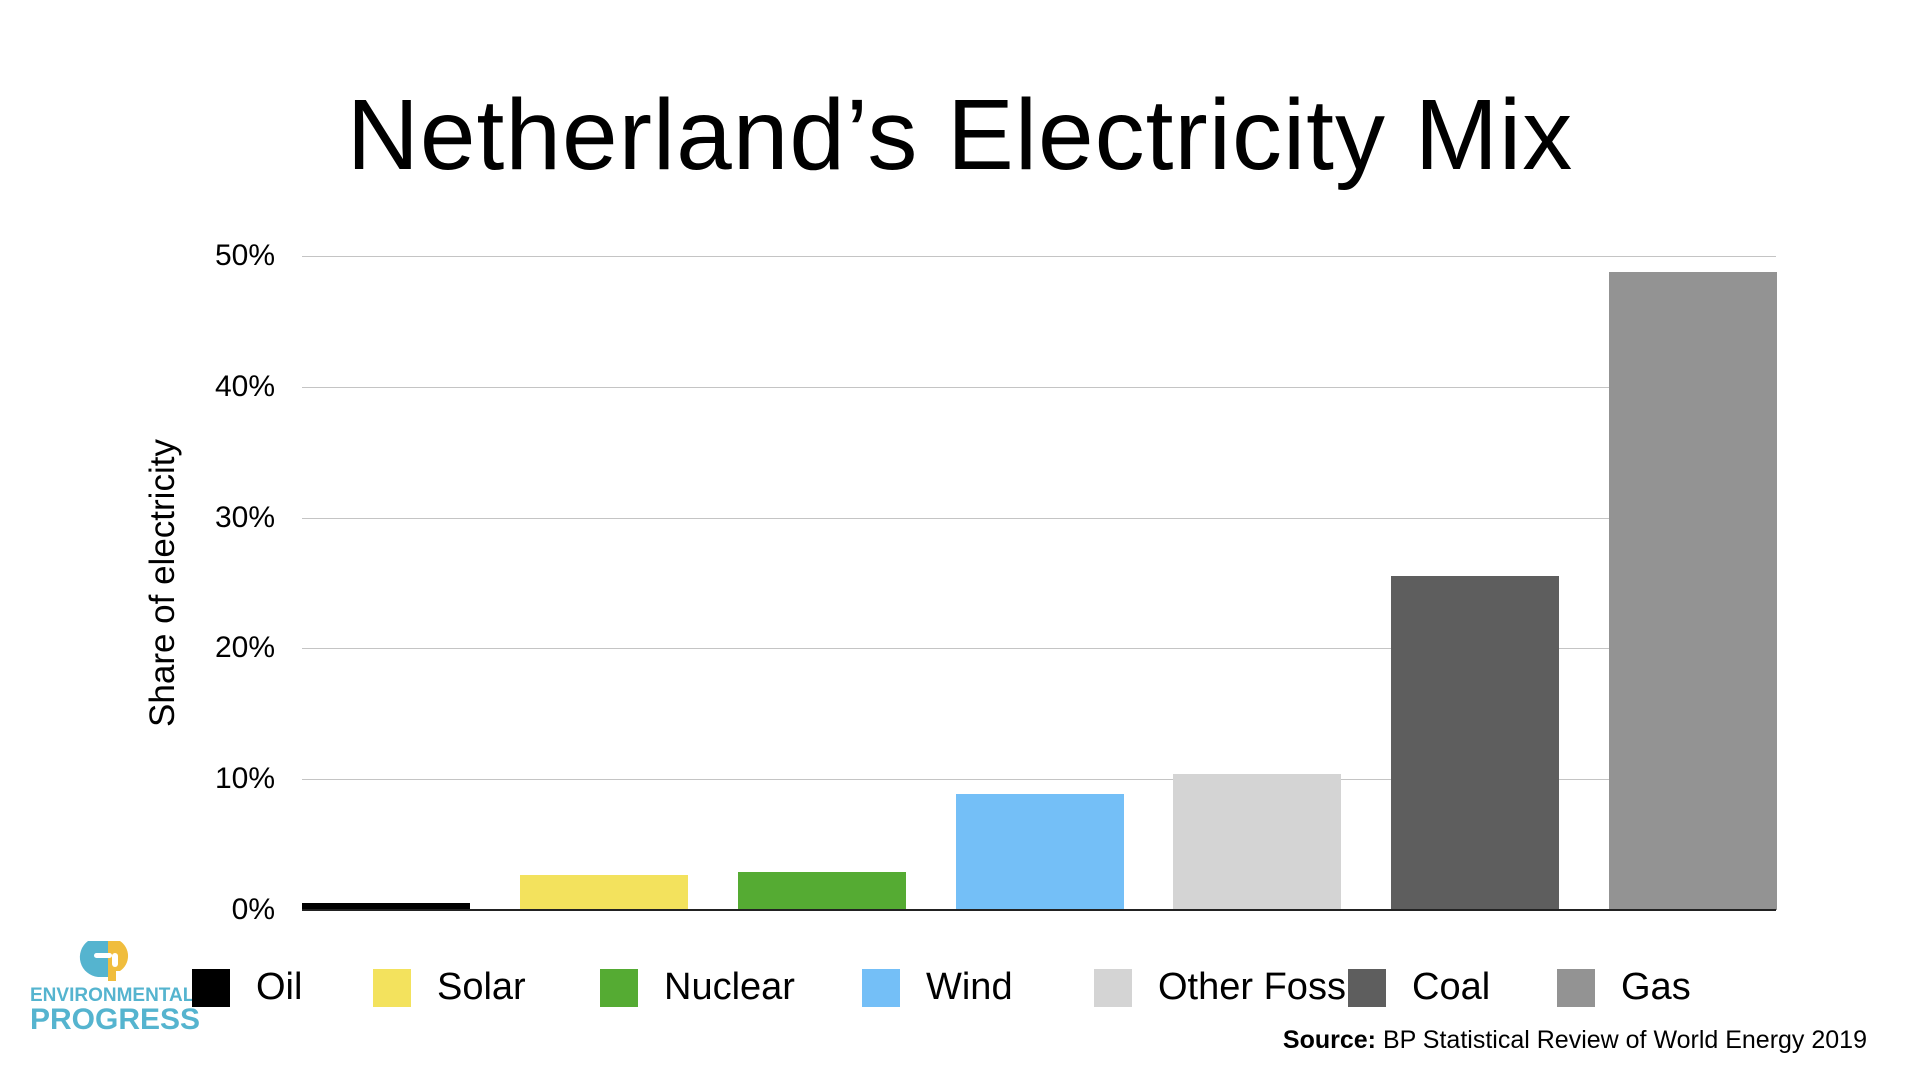 Image resolution: width=1920 pixels, height=1080 pixels. What do you see at coordinates (244, 779) in the screenshot?
I see `y-tick-label: 10%` at bounding box center [244, 779].